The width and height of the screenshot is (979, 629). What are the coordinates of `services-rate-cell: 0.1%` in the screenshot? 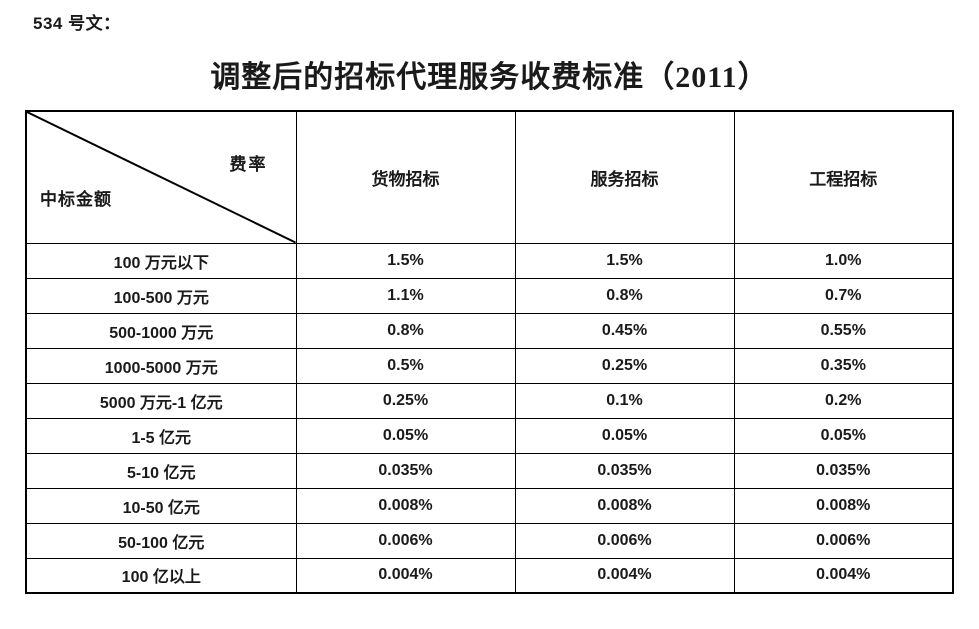 It's located at (624, 400).